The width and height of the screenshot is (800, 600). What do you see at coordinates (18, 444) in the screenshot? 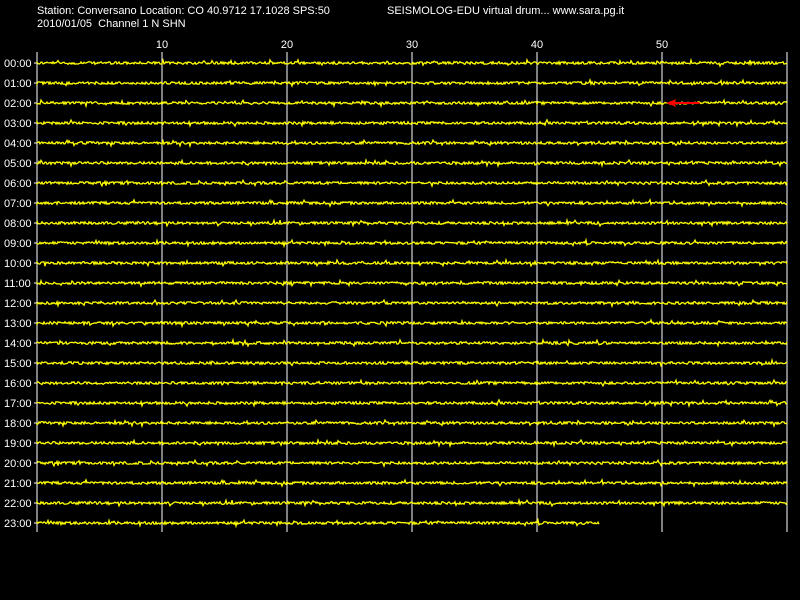
I see `row-label: 19:00` at bounding box center [18, 444].